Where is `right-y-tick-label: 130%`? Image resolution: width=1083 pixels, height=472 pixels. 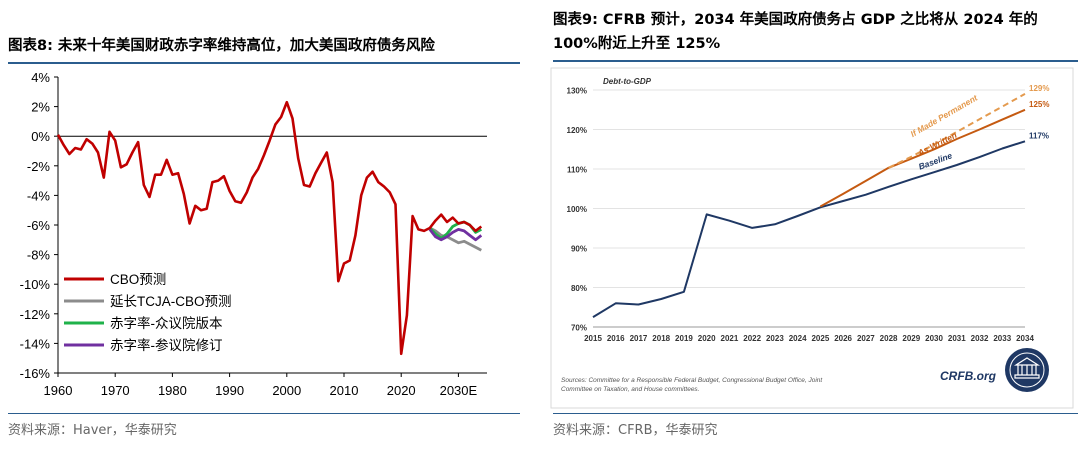 right-y-tick-label: 130% is located at coordinates (577, 91).